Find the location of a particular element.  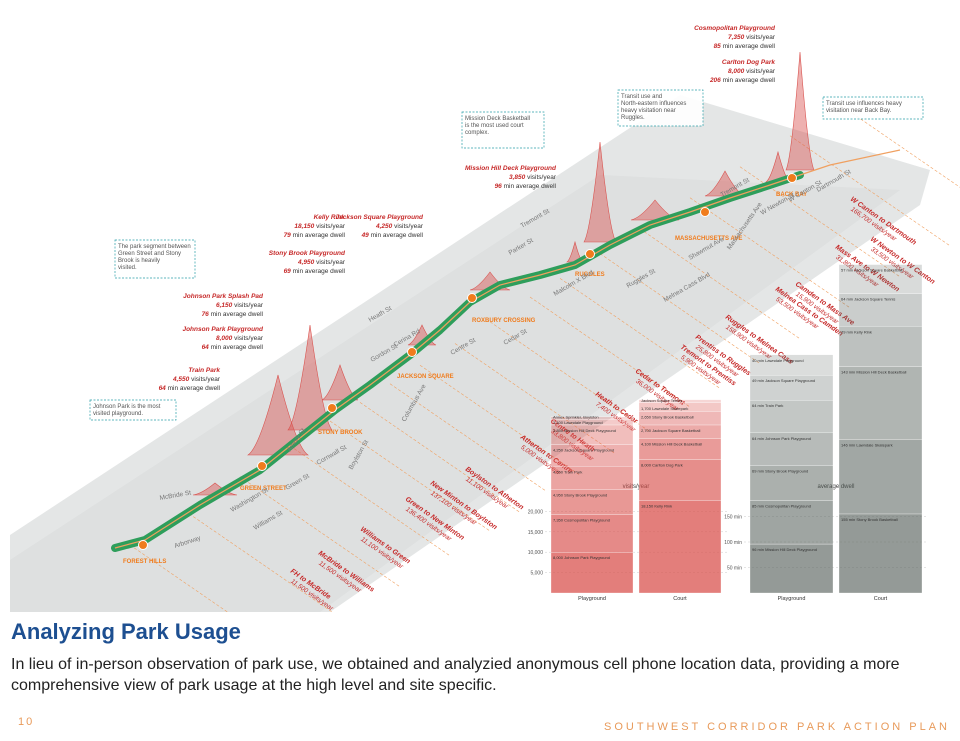

usage-peak is located at coordinates (800, 111).